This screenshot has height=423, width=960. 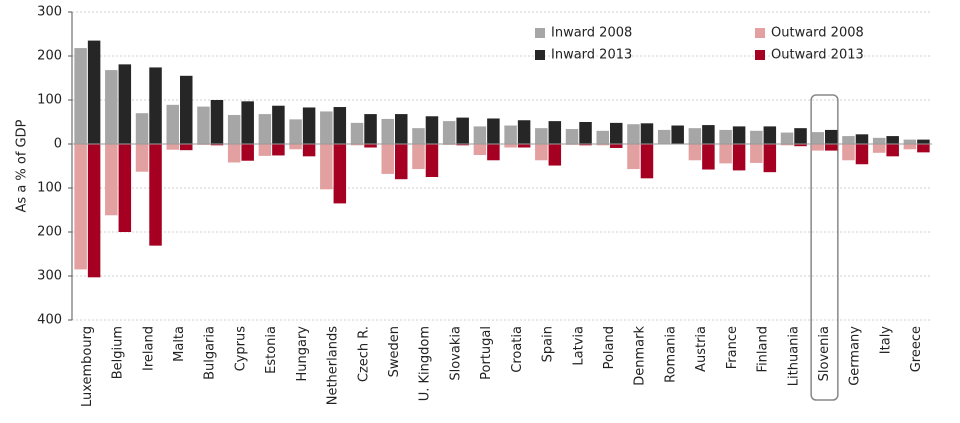 I want to click on x-tick-label: Luxembourg, so click(x=87, y=366).